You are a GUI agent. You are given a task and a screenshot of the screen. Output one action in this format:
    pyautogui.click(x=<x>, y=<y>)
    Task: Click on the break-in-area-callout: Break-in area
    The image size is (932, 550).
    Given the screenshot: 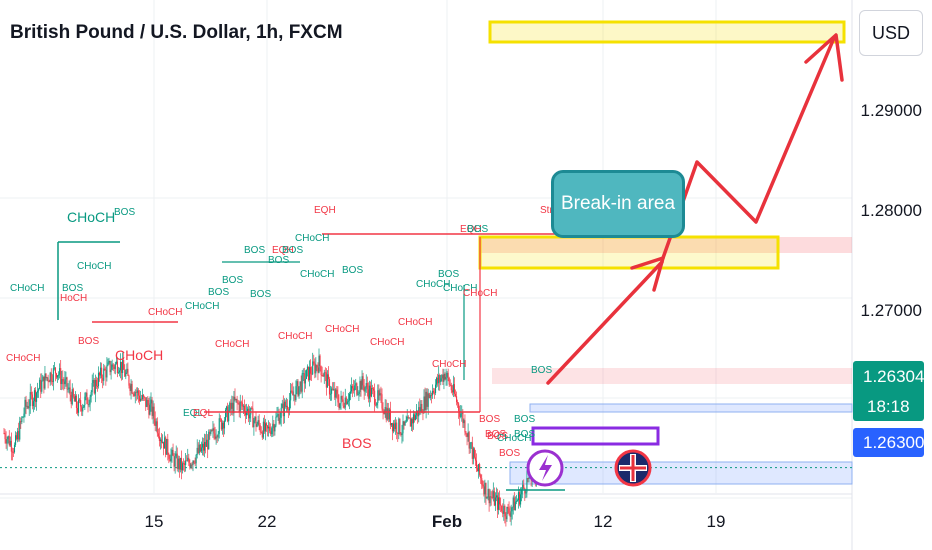 What is the action you would take?
    pyautogui.click(x=618, y=204)
    